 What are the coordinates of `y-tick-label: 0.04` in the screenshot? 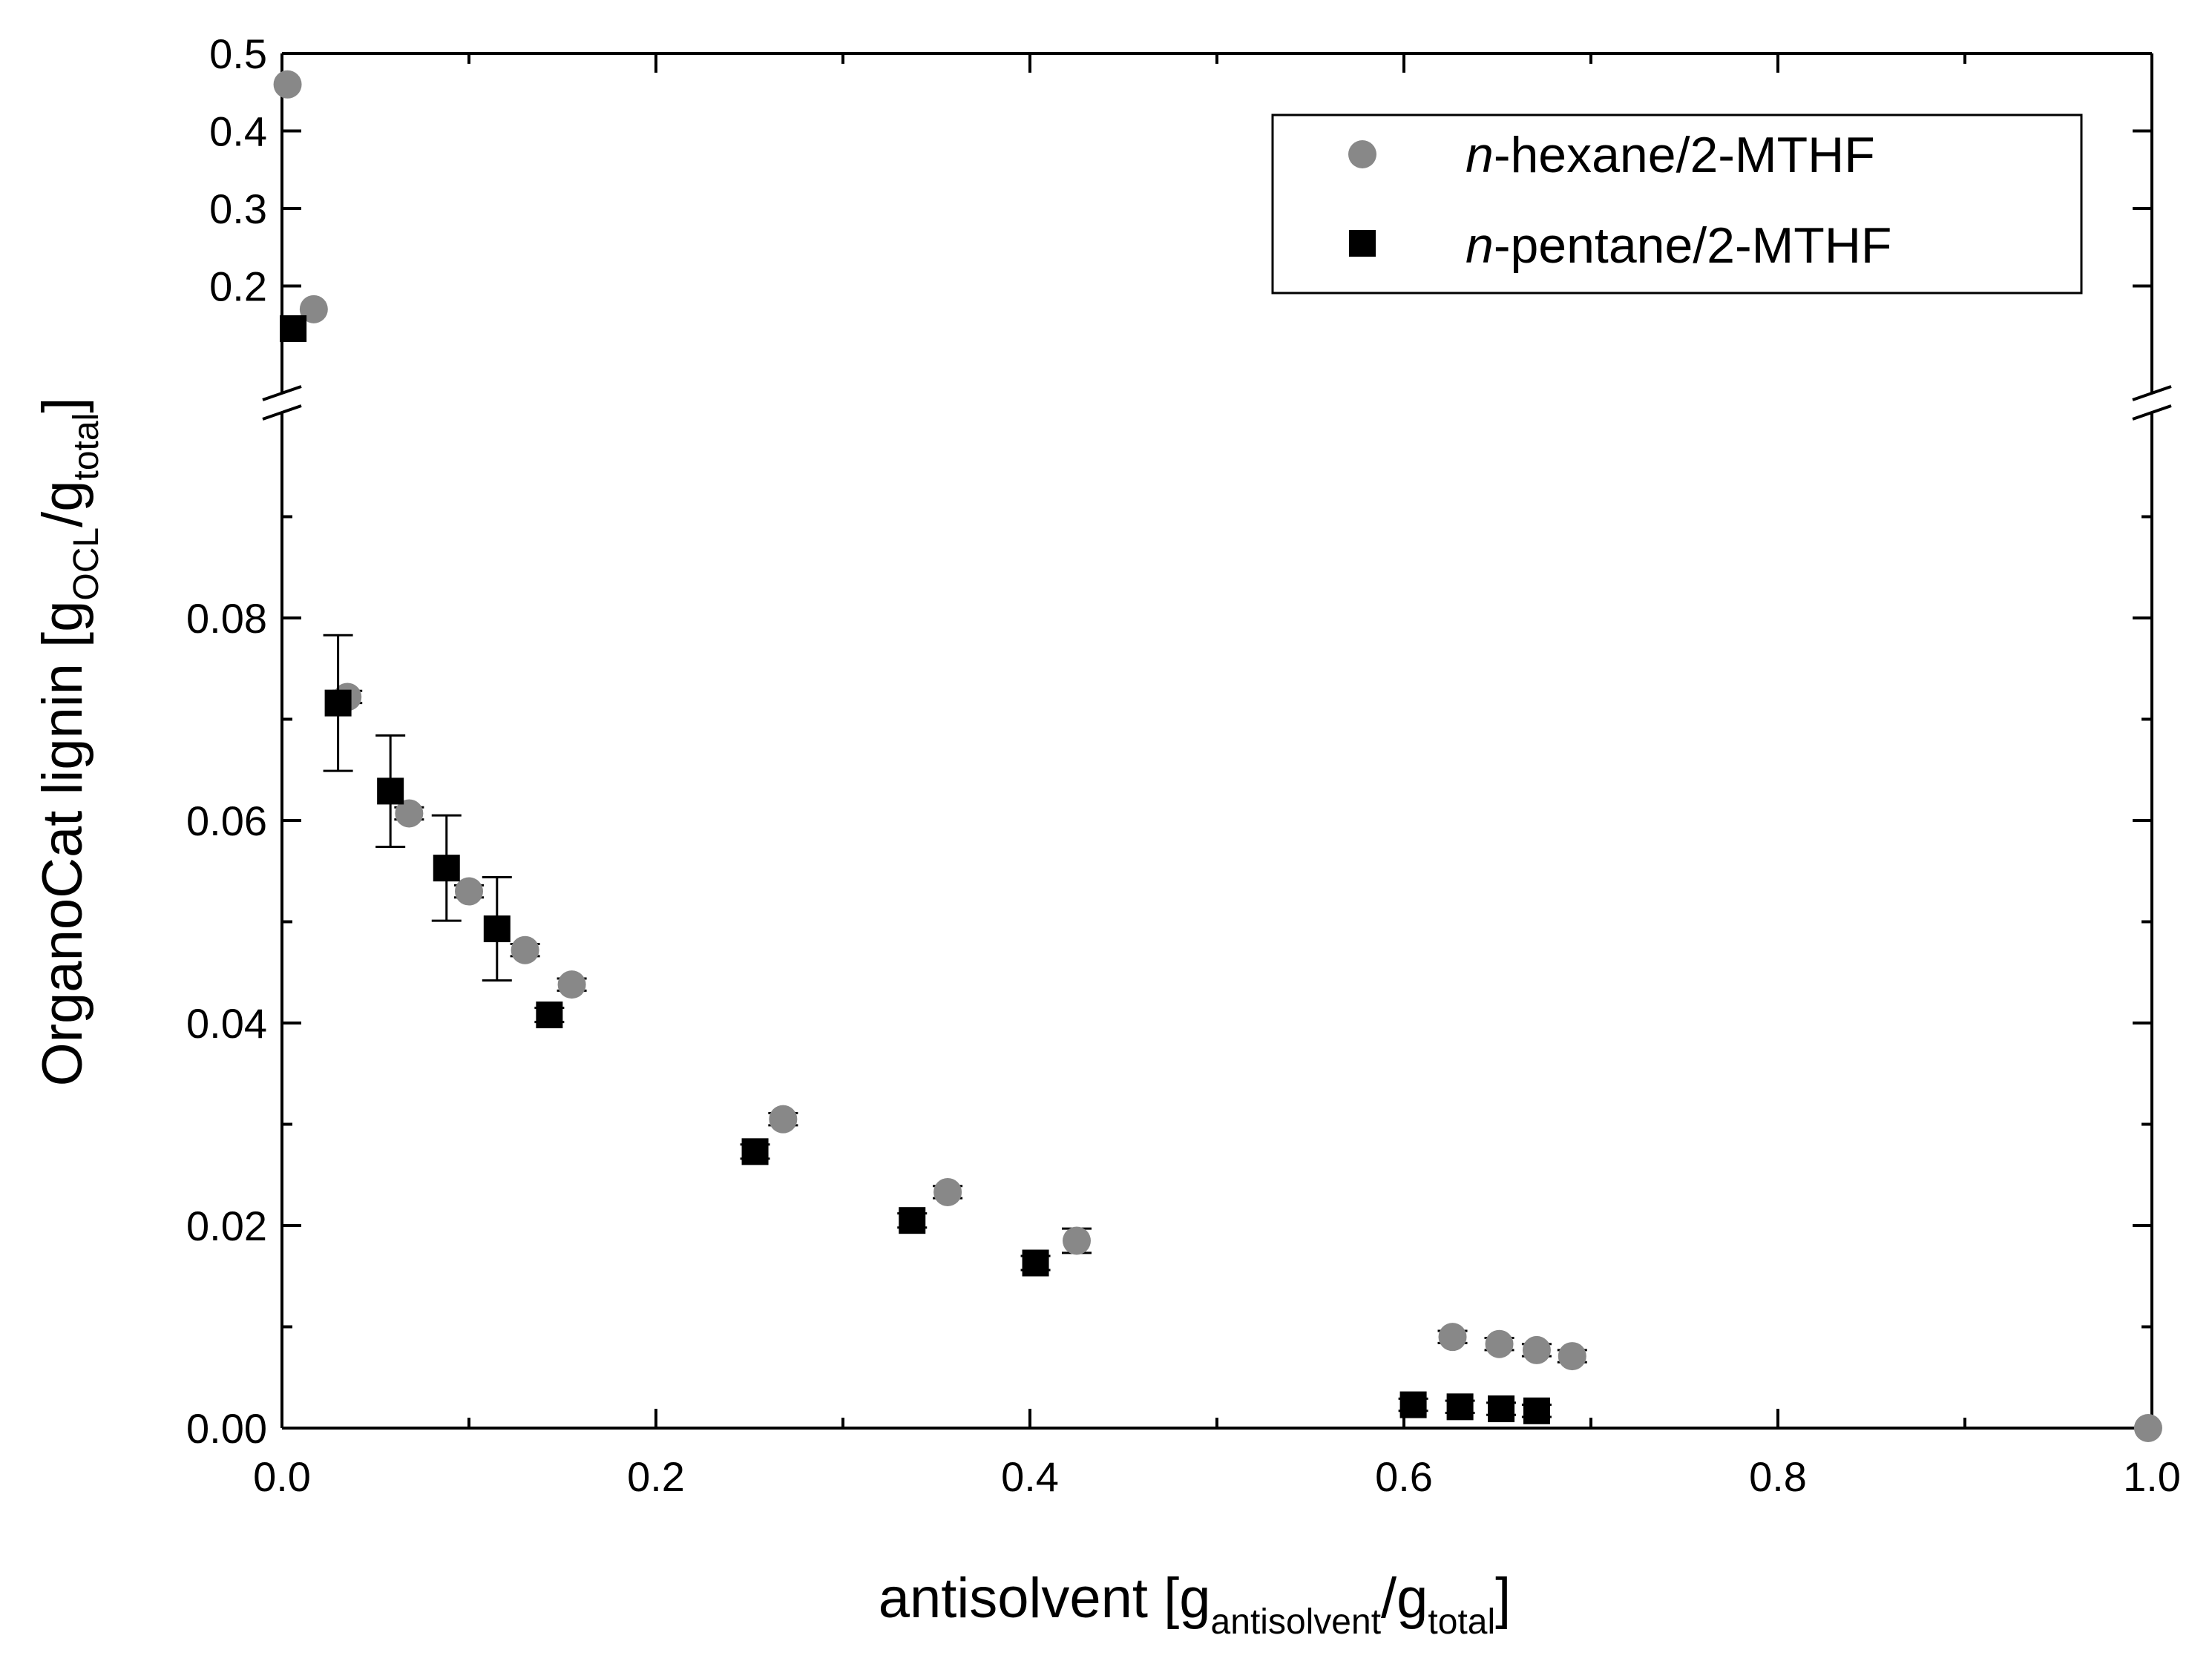 It's located at (227, 1023).